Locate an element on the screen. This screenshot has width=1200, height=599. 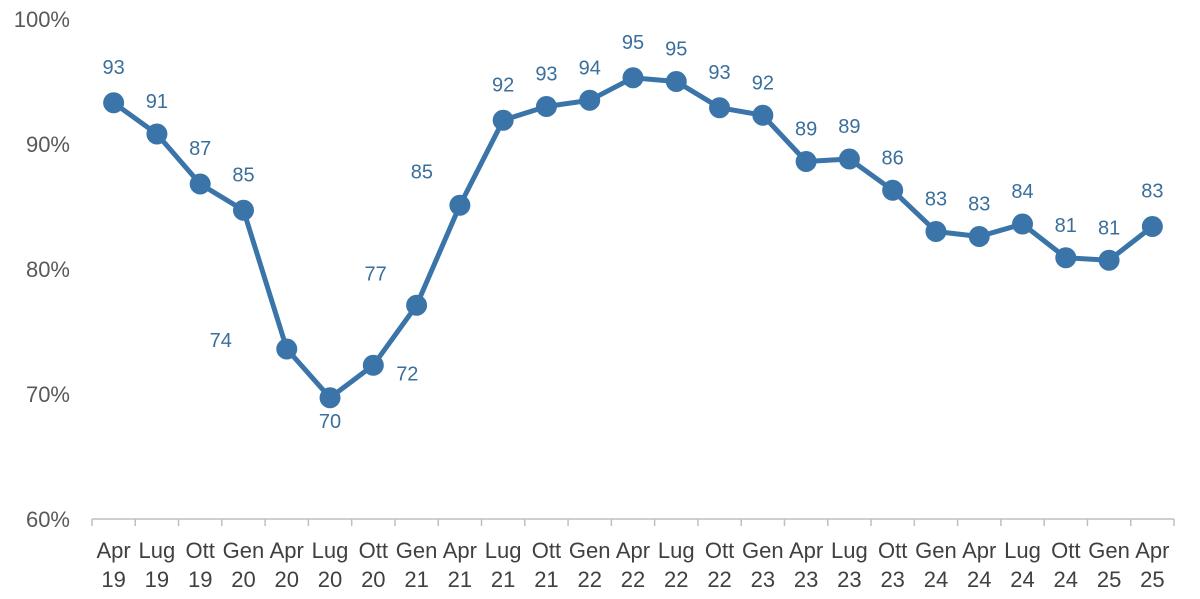
data-label: 87 is located at coordinates (200, 149).